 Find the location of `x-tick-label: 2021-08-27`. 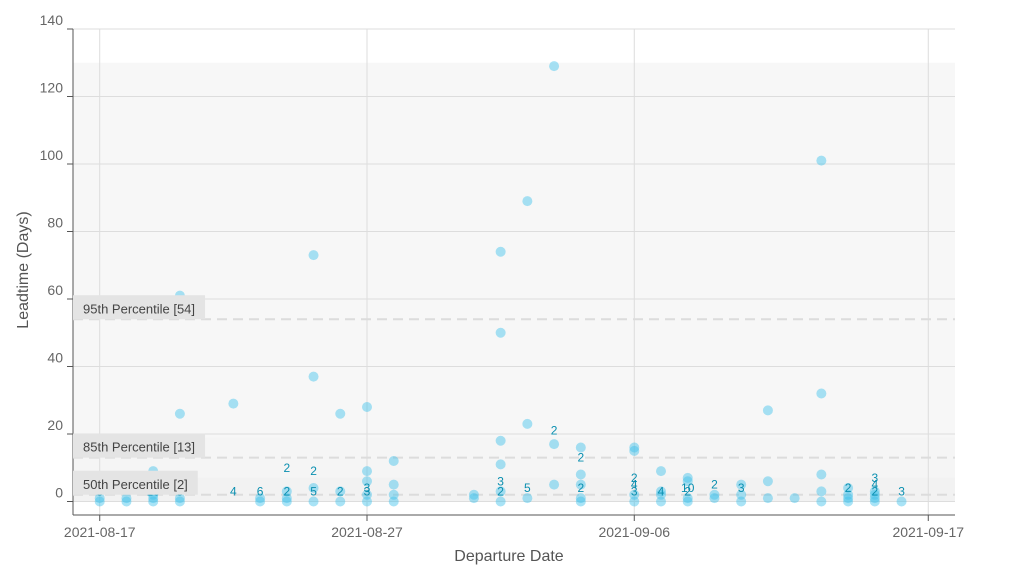

x-tick-label: 2021-08-27 is located at coordinates (367, 532).